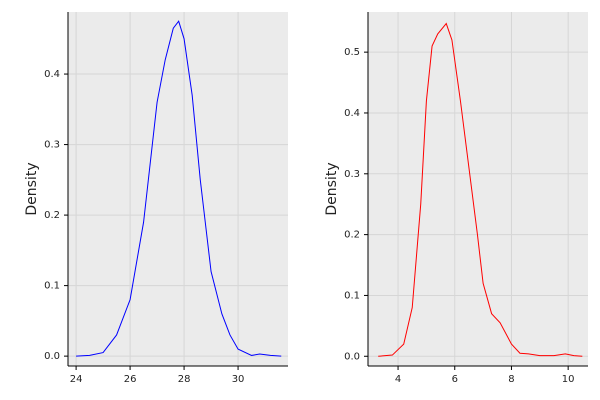  Describe the element at coordinates (238, 379) in the screenshot. I see `x-tick-label: 30` at that location.